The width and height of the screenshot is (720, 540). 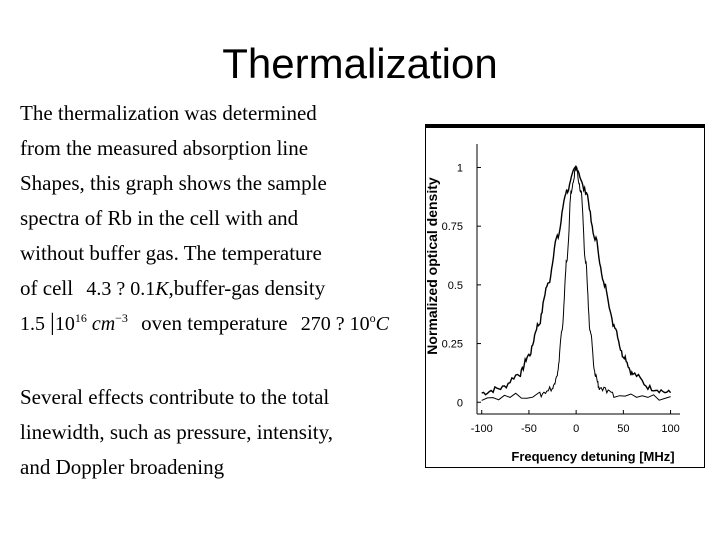 What do you see at coordinates (168, 113) in the screenshot?
I see `paragraph-line: The thermalization was determined` at bounding box center [168, 113].